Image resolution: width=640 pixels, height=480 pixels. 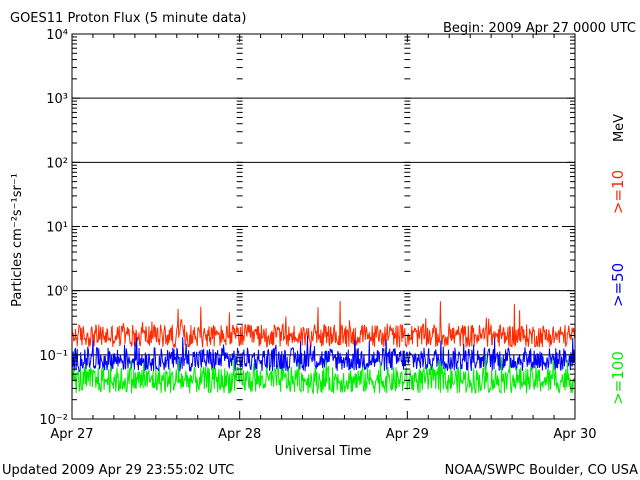 I want to click on y-axis-label: Particles cm⁻²s⁻¹sr⁻¹, so click(x=17, y=240).